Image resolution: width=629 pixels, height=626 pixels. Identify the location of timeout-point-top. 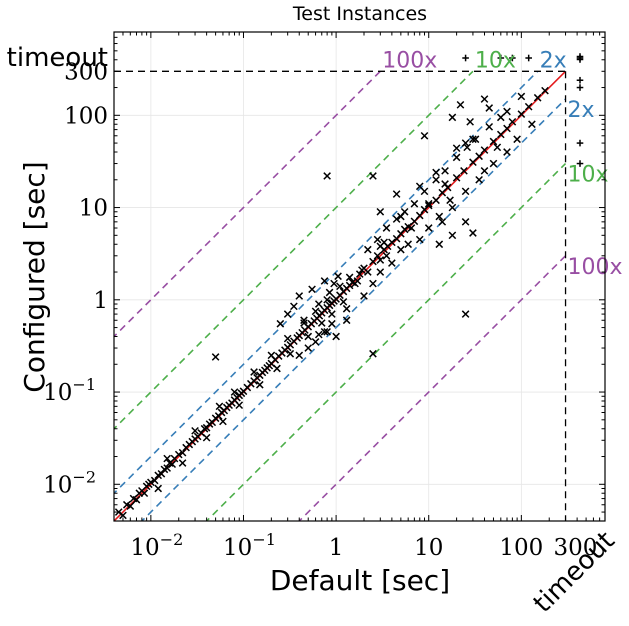
(512, 58).